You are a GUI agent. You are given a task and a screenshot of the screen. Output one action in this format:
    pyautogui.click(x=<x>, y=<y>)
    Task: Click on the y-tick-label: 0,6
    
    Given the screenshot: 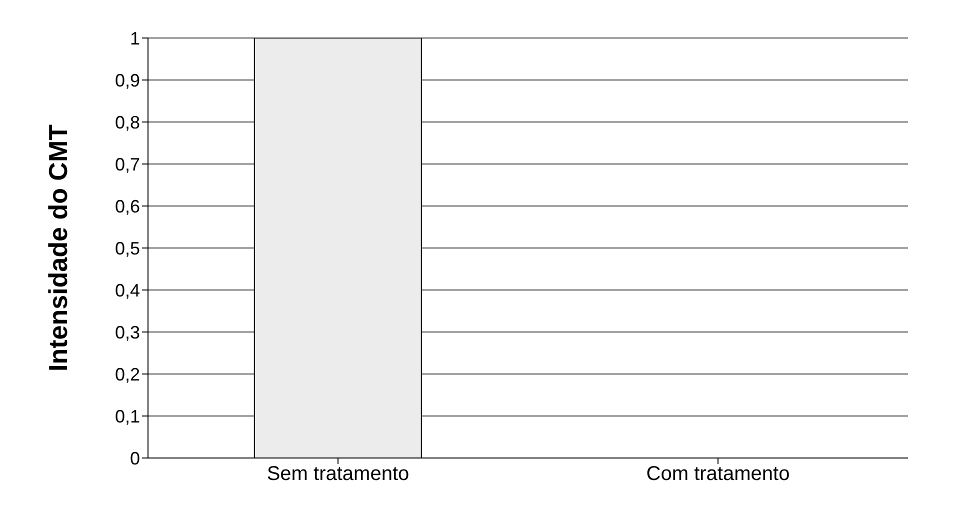 What is the action you would take?
    pyautogui.click(x=127, y=206)
    